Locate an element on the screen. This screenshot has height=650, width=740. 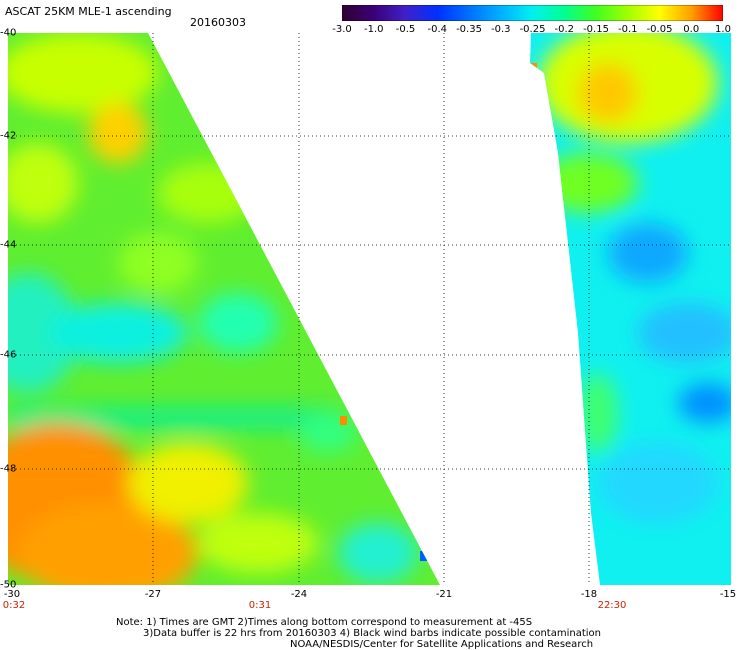
latitude-label: -44 is located at coordinates (8, 245).